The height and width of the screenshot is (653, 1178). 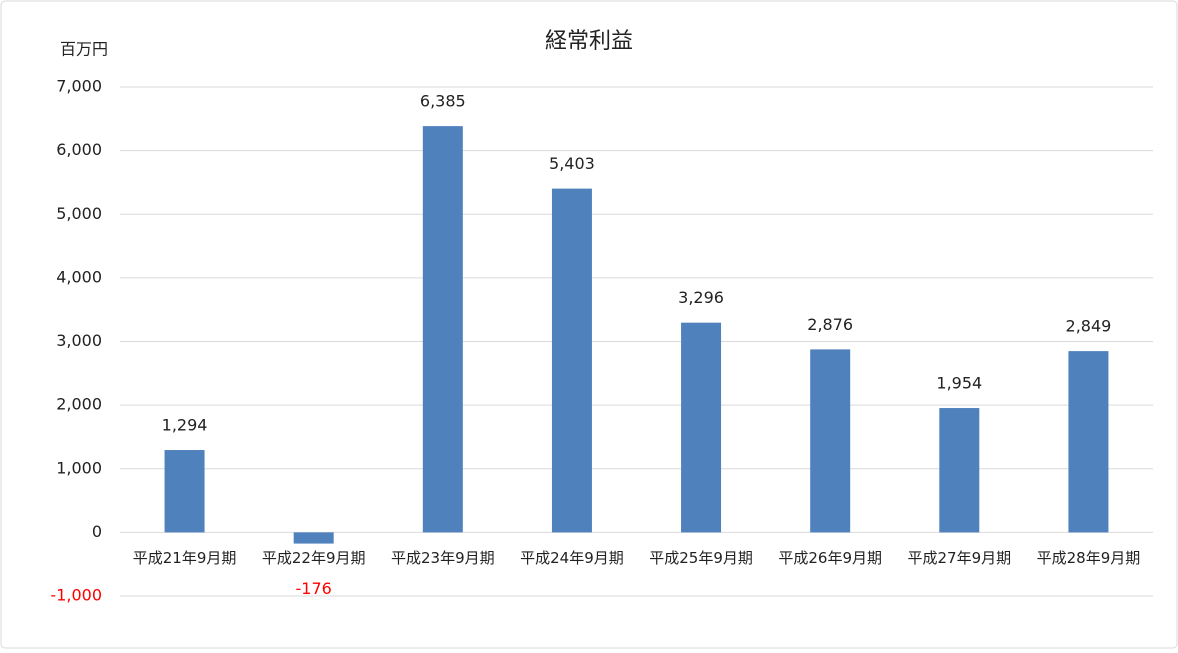 What do you see at coordinates (701, 558) in the screenshot?
I see `x-tick-label: 平成25年9月期` at bounding box center [701, 558].